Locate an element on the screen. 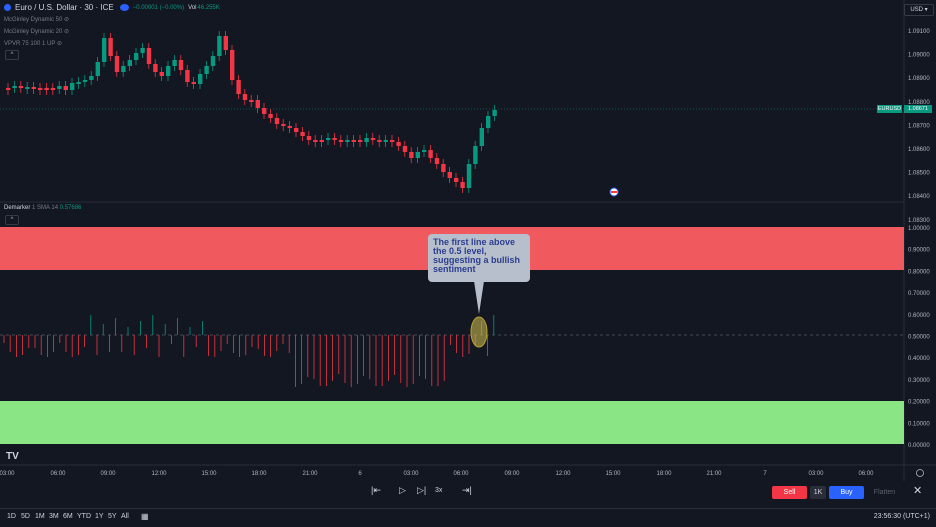 This screenshot has width=936, height=527. collapse-indicators-button: ^ is located at coordinates (12, 55).